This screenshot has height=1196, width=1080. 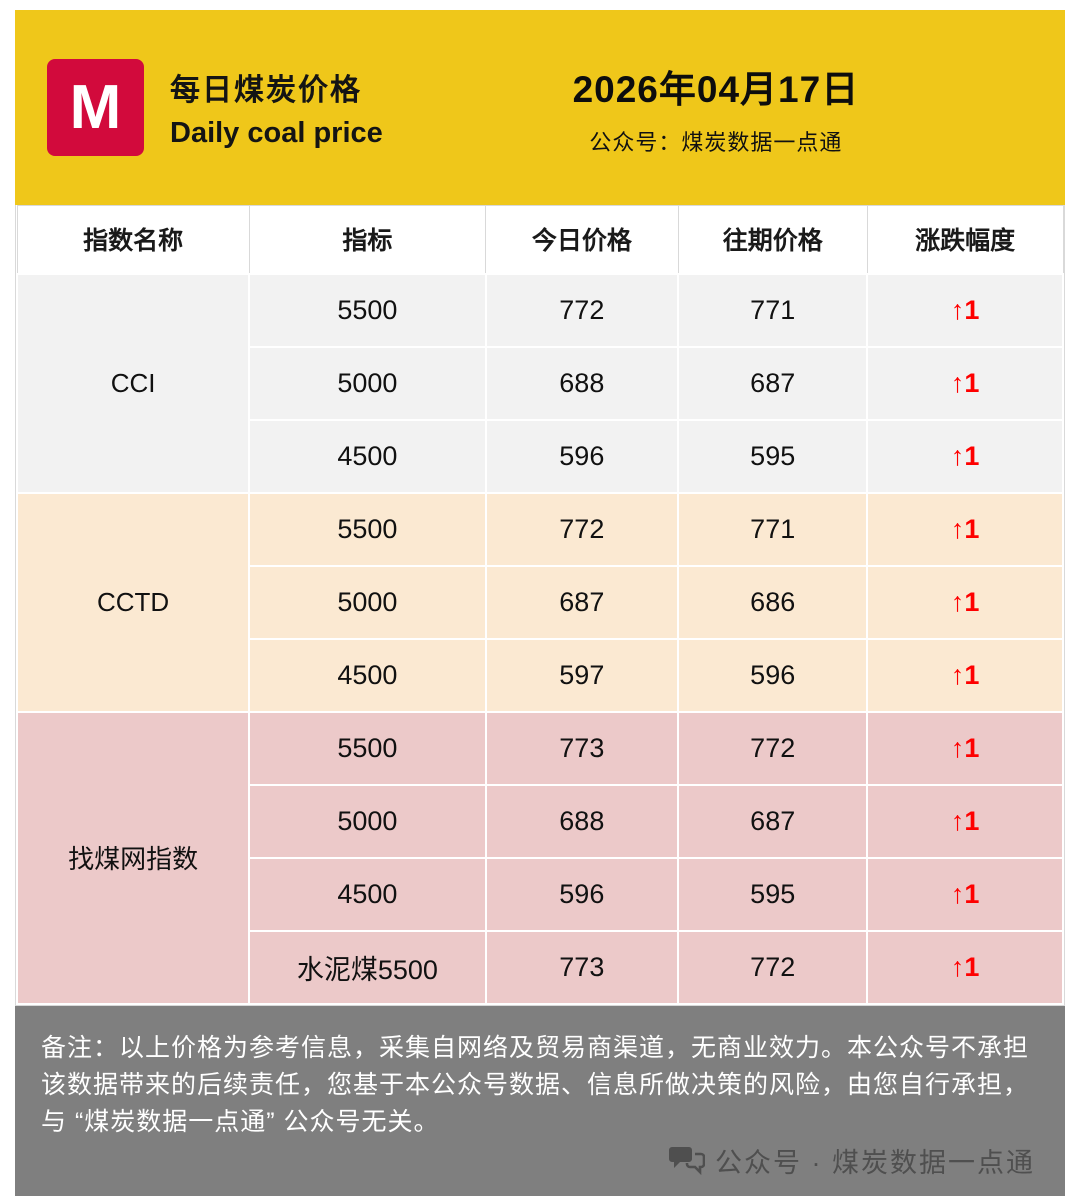 I want to click on chat-bubbles-icon, so click(x=687, y=1160).